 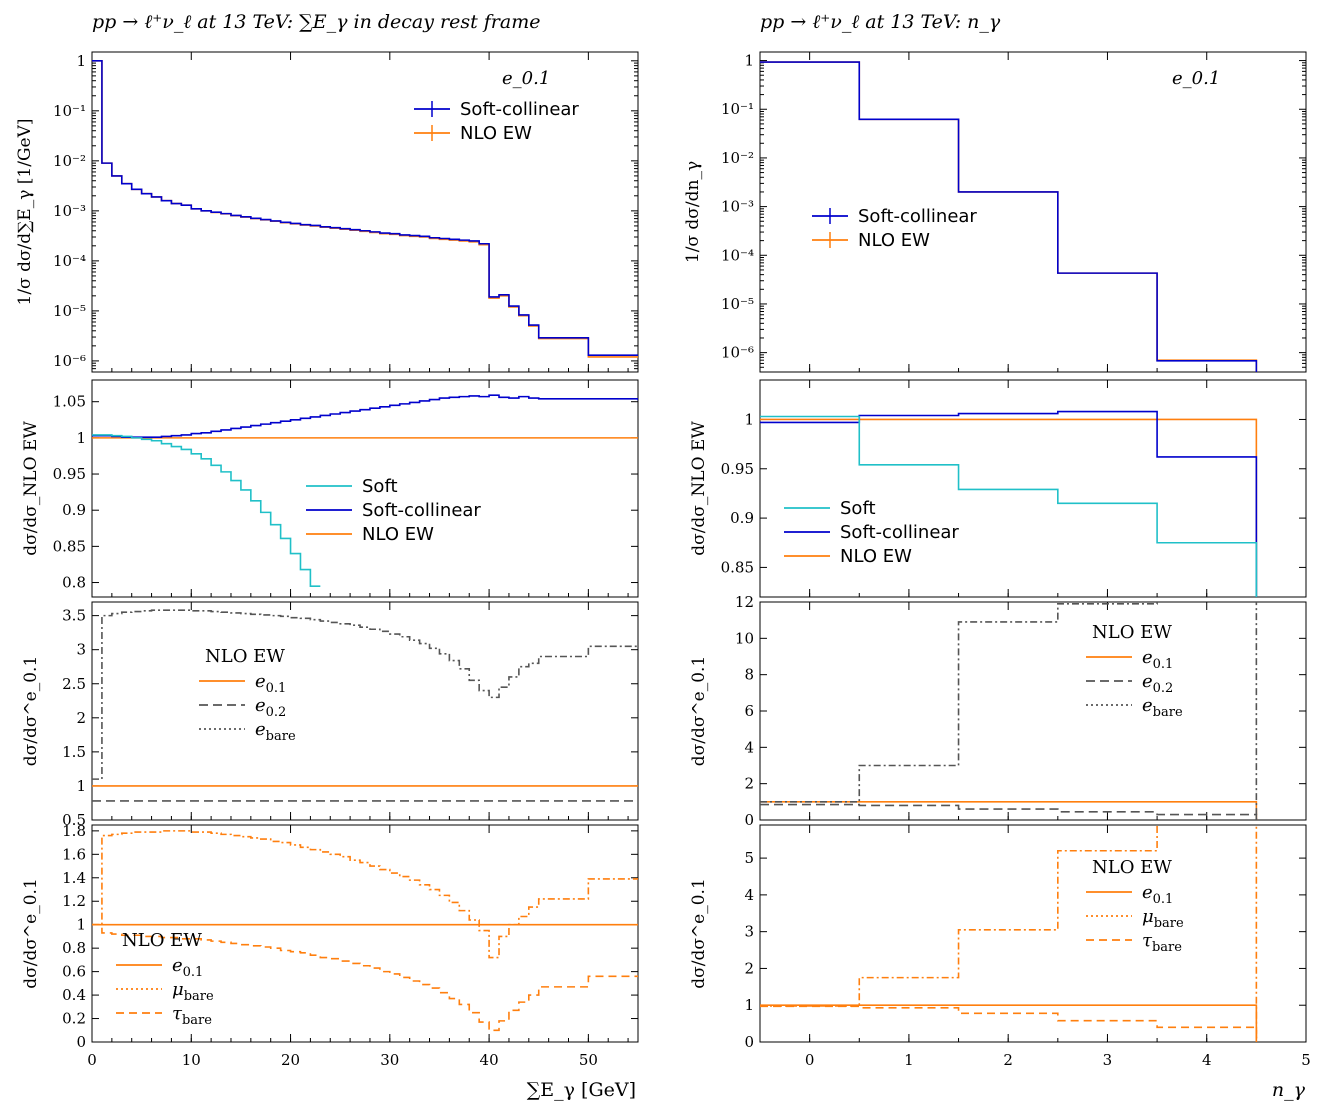 What do you see at coordinates (737, 207) in the screenshot?
I see `right-main-ytick-label: 10⁻³` at bounding box center [737, 207].